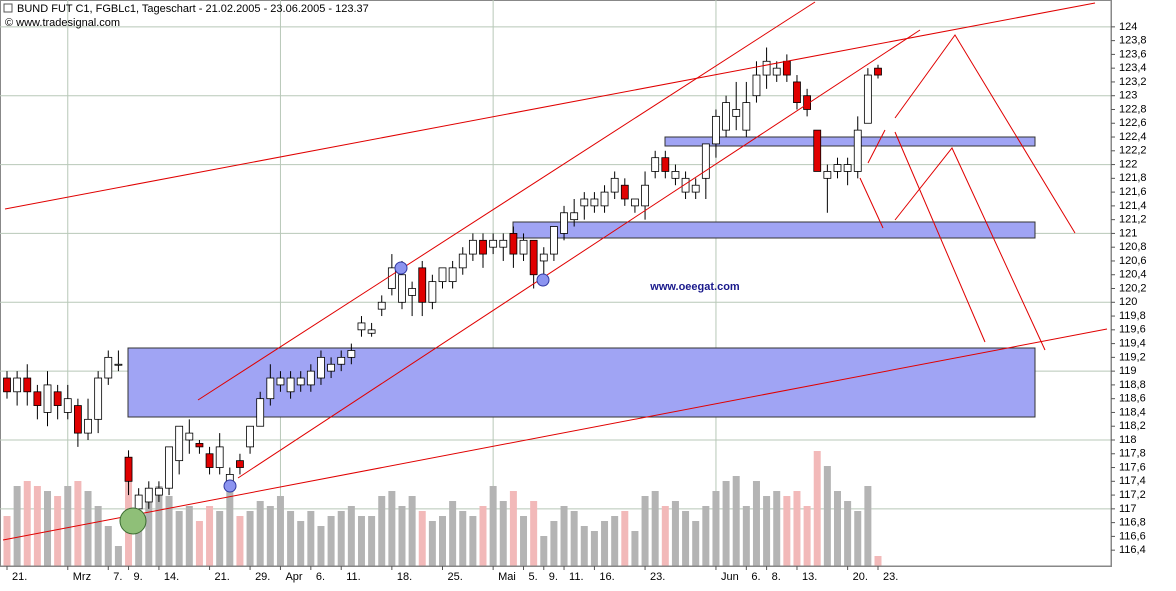  I want to click on x-tick-label: Mai, so click(507, 577).